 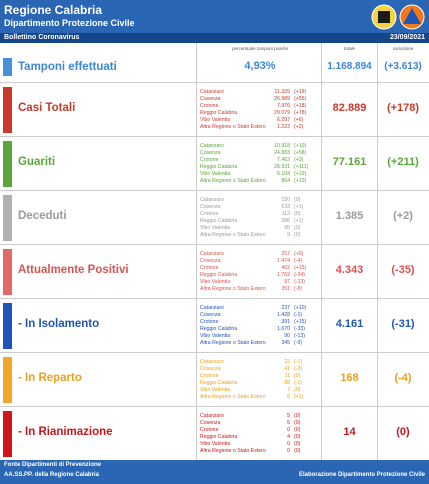 What do you see at coordinates (287, 282) in the screenshot?
I see `province-value: 97` at bounding box center [287, 282].